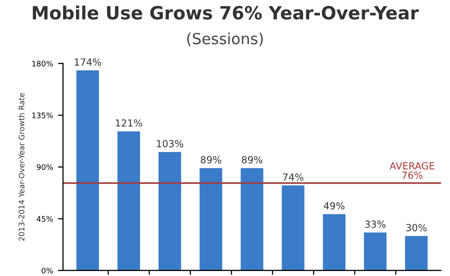 The image size is (450, 276). What do you see at coordinates (88, 62) in the screenshot?
I see `data-label: 174%` at bounding box center [88, 62].